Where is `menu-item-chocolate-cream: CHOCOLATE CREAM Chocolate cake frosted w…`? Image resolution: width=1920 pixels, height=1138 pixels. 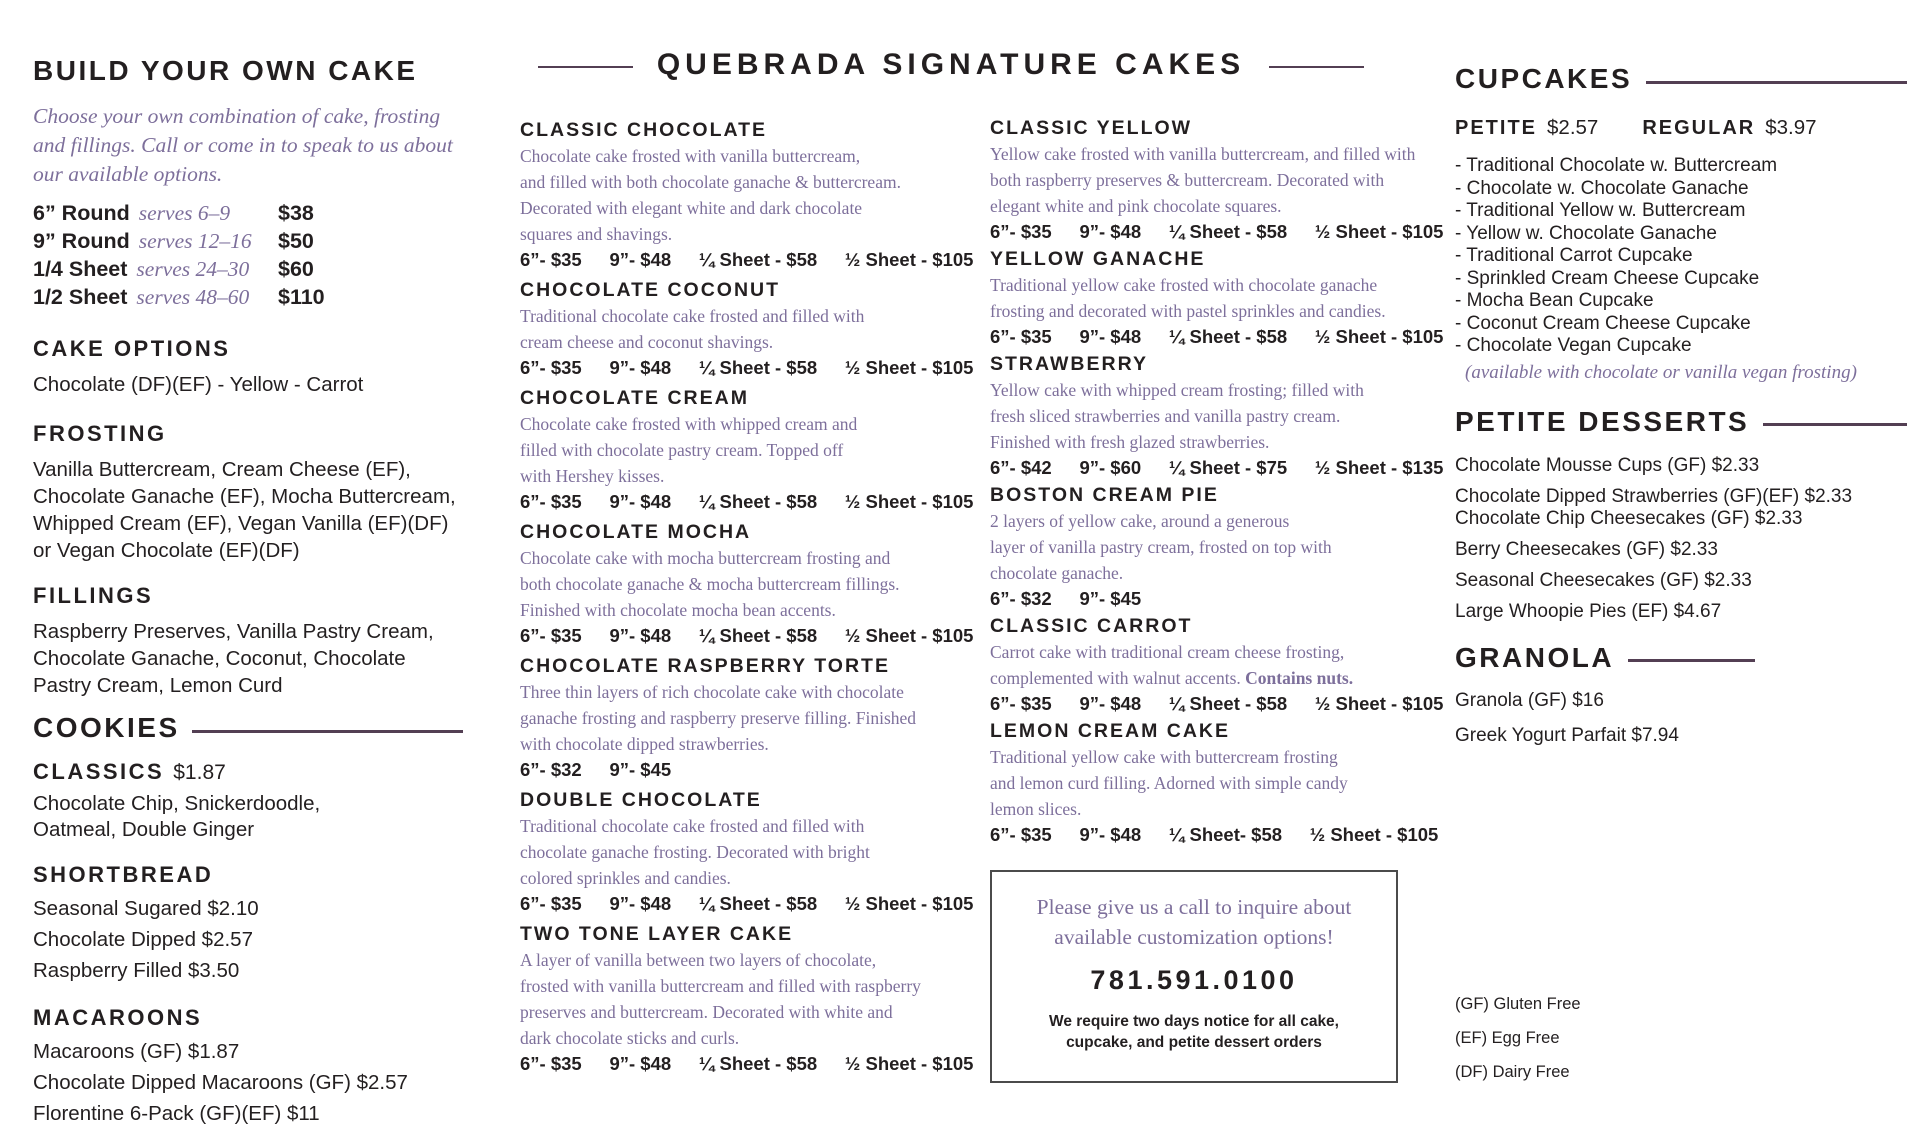 menu-item-chocolate-cream: CHOCOLATE CREAM Chocolate cake frosted w… is located at coordinates (751, 449).